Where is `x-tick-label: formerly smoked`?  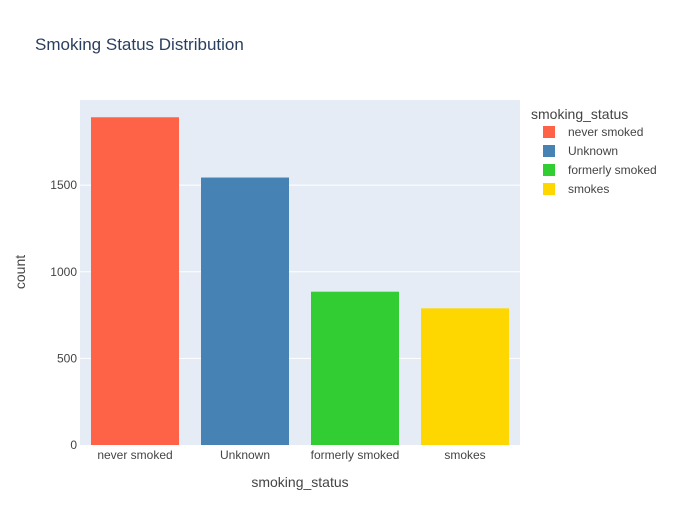
x-tick-label: formerly smoked is located at coordinates (355, 455).